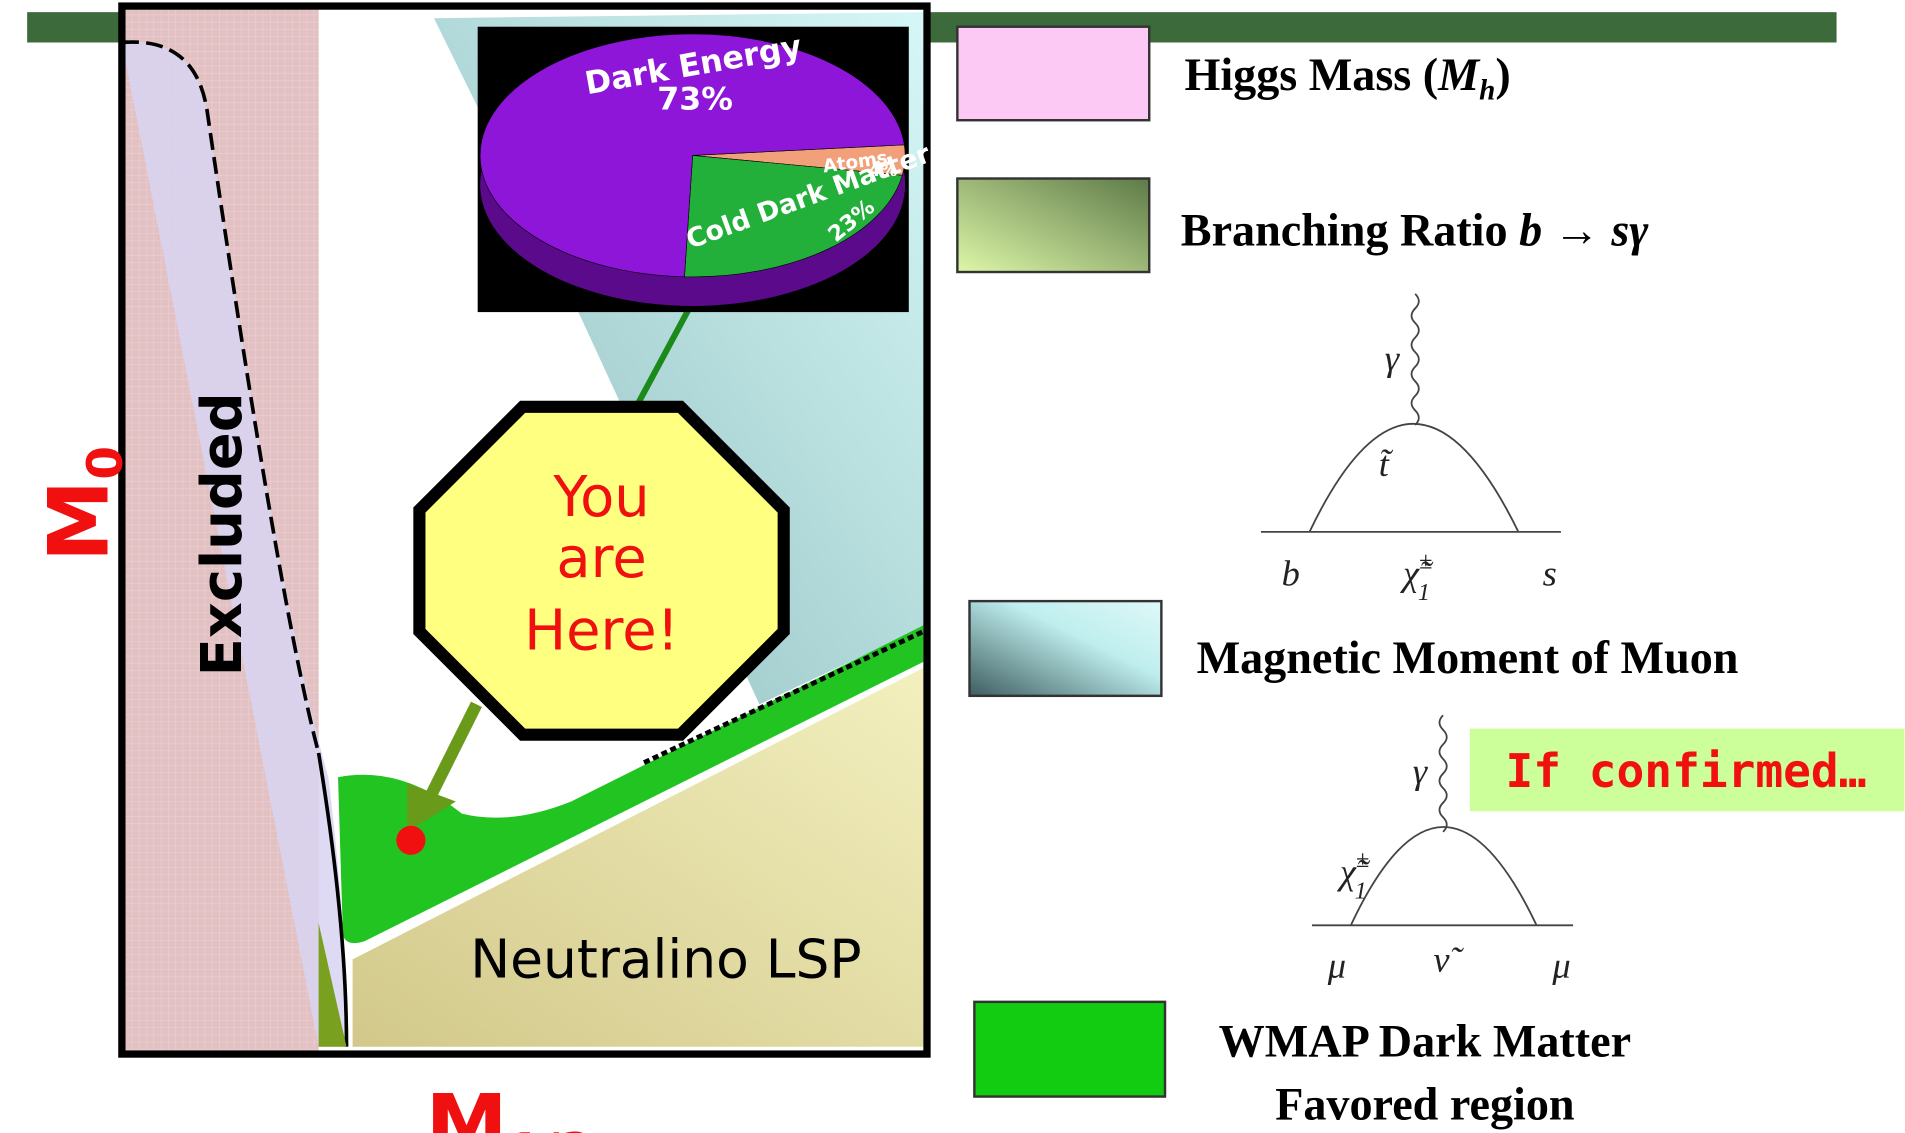 The width and height of the screenshot is (1905, 1133). Describe the element at coordinates (600, 497) in the screenshot. I see `marker-text: You` at that location.